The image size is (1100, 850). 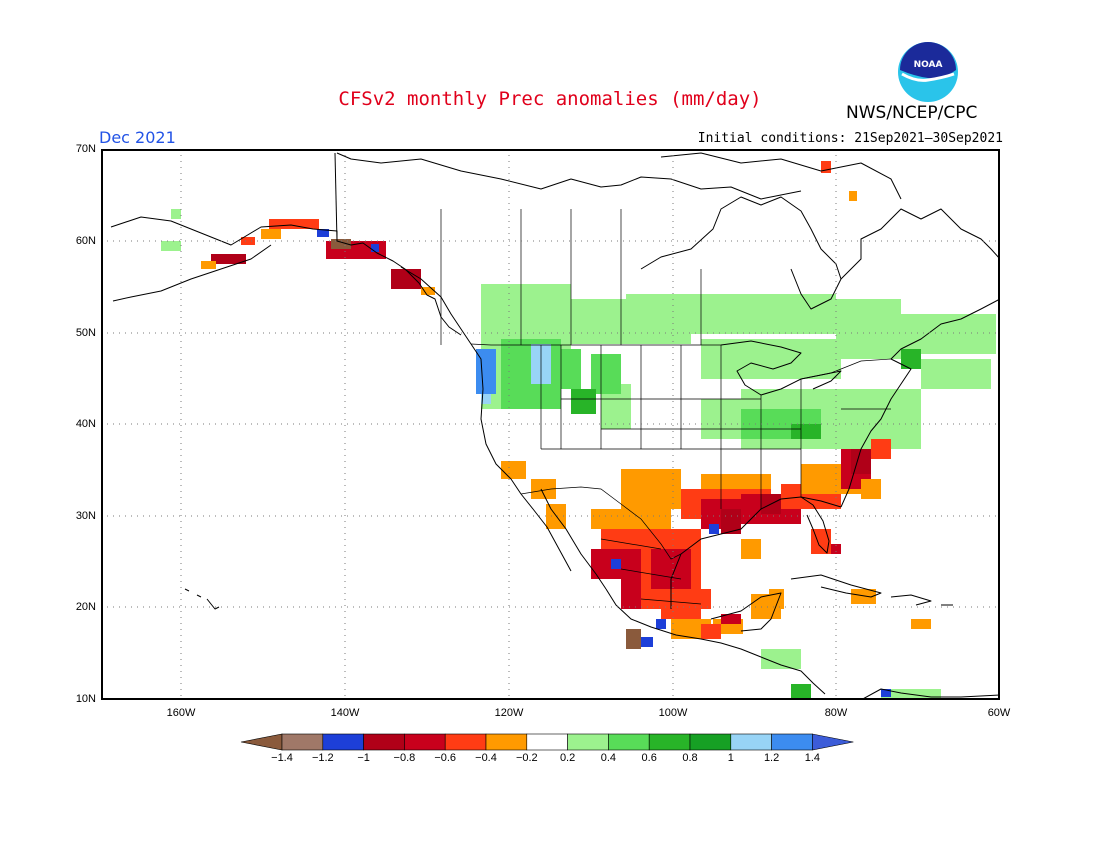 I want to click on lat-label-60n: 60N, so click(x=85, y=241).